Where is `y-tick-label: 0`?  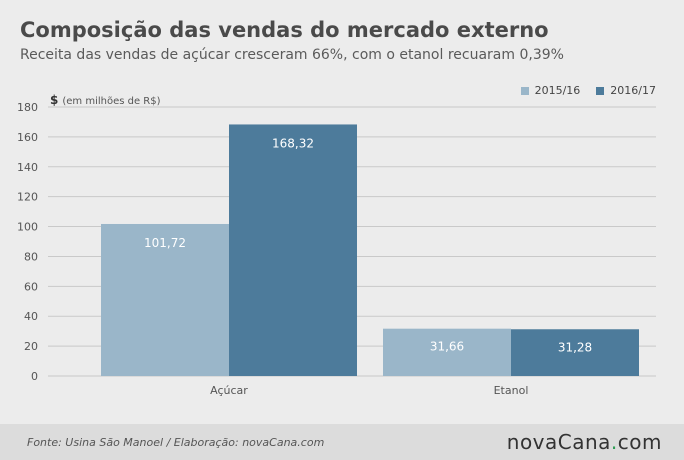 y-tick-label: 0 is located at coordinates (34, 376).